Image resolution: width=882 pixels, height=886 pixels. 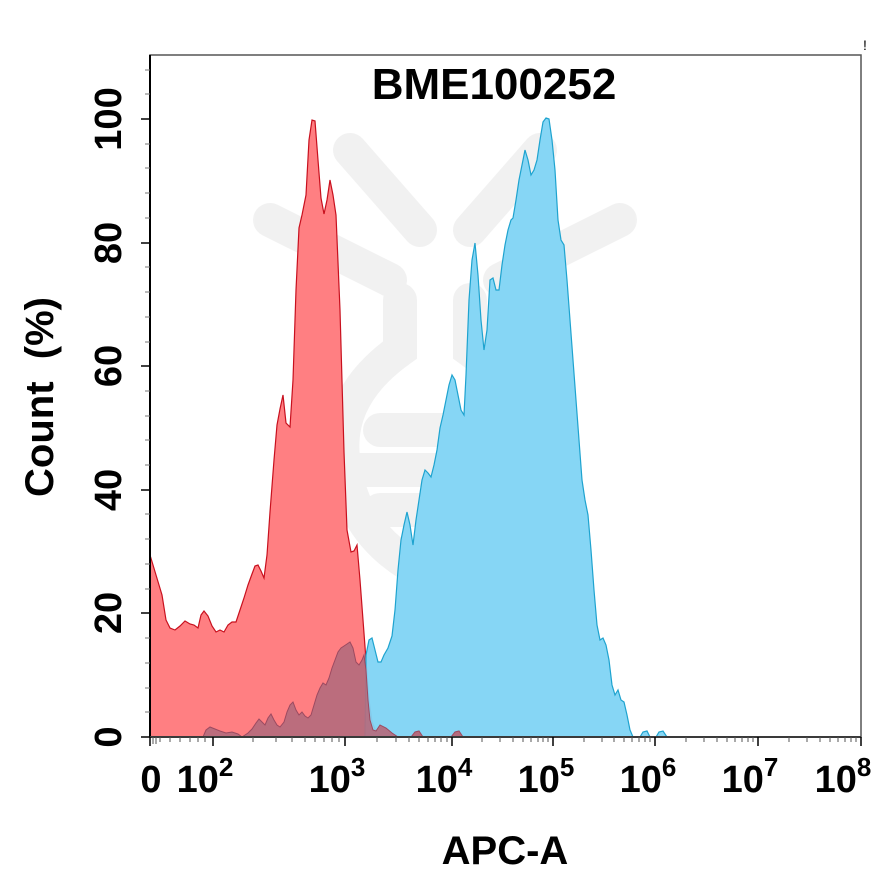 I want to click on x-axis-title: APC-A, so click(x=505, y=851).